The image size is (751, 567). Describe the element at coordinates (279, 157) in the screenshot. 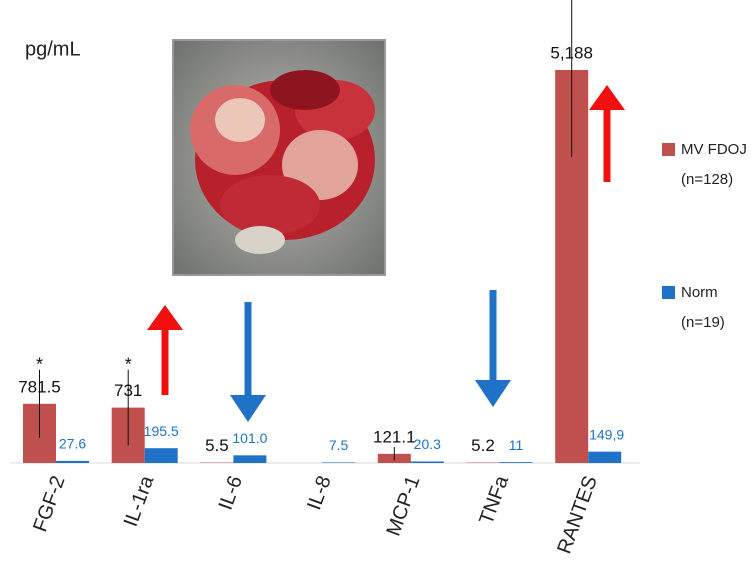

I see `specimen-photo` at that location.